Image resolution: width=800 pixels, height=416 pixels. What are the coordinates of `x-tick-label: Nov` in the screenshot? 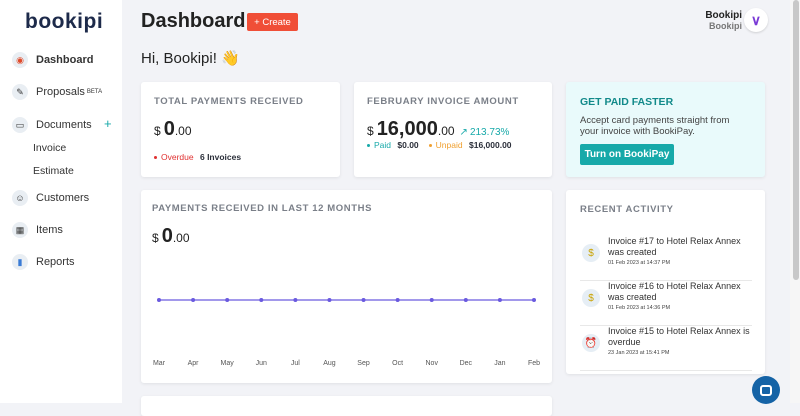 It's located at (431, 363).